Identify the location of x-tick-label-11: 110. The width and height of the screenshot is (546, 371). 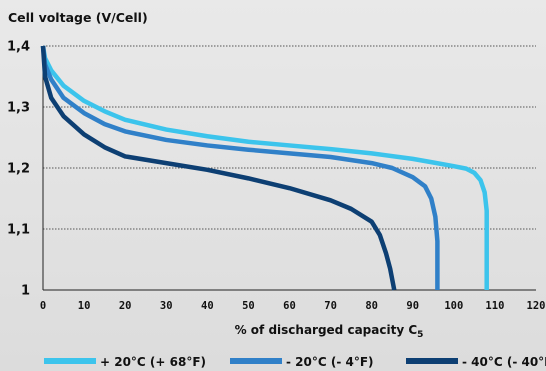
(494, 306).